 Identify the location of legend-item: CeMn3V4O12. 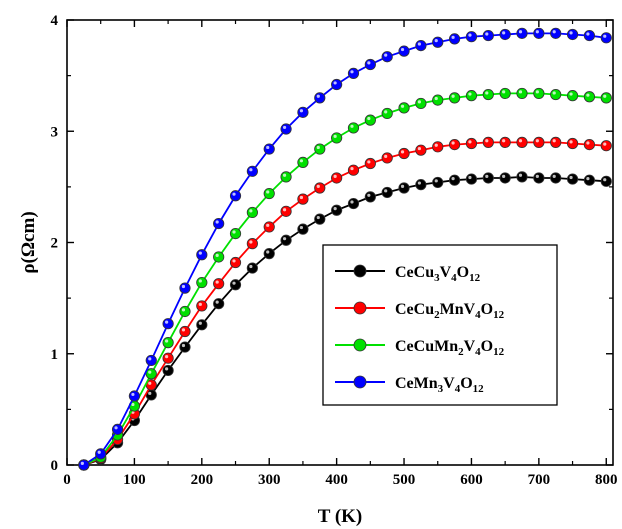
(409, 385).